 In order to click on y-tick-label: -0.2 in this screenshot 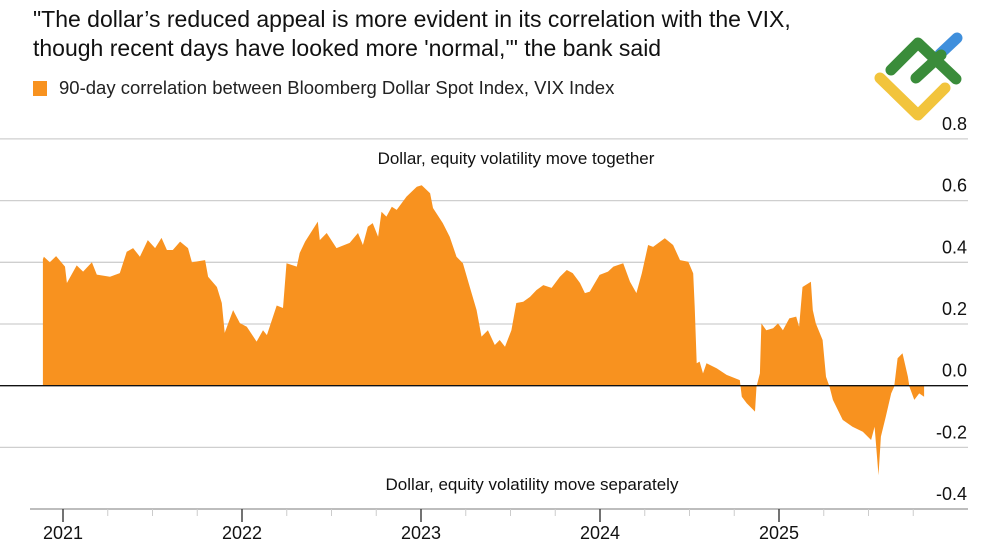, I will do `click(951, 432)`.